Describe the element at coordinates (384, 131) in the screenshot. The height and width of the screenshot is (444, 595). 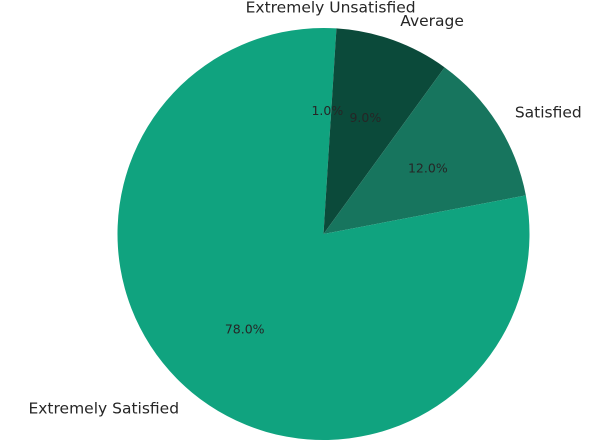
I see `pie-slice-average` at that location.